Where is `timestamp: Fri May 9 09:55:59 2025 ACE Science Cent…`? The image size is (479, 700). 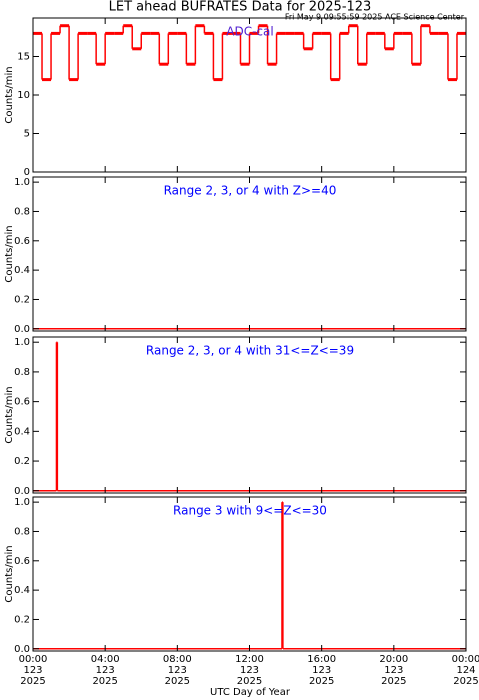
timestamp: Fri May 9 09:55:59 2025 ACE Science Cent… is located at coordinates (375, 17).